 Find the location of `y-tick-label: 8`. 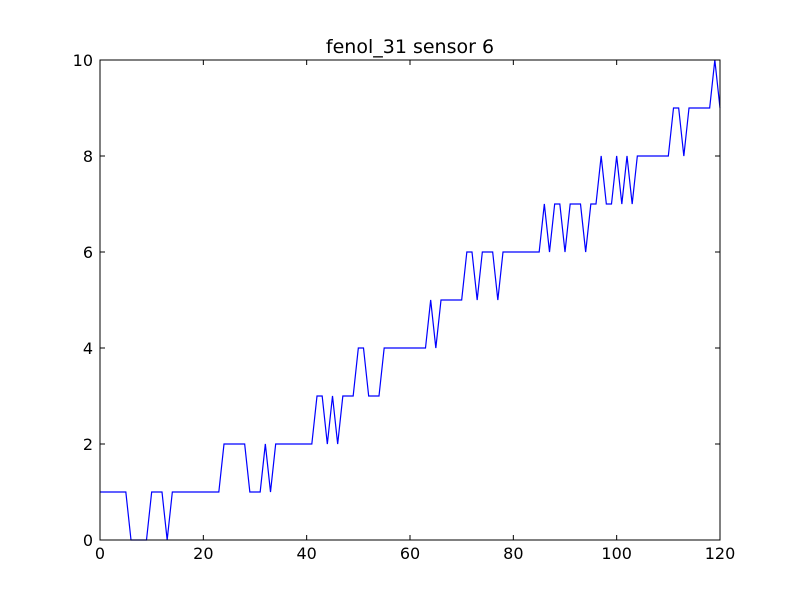

y-tick-label: 8 is located at coordinates (88, 156).